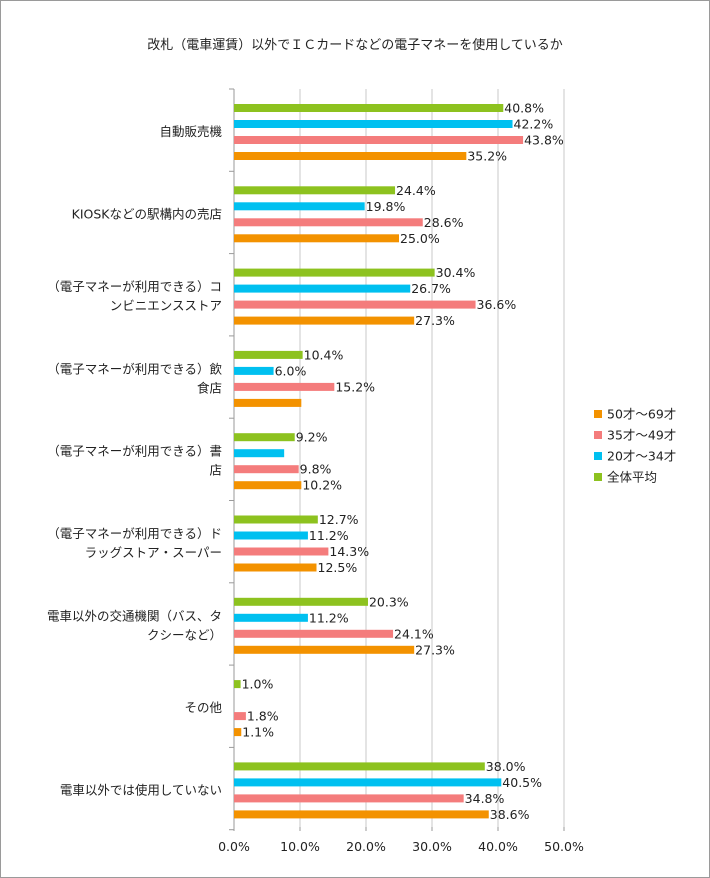 The height and width of the screenshot is (878, 710). What do you see at coordinates (414, 633) in the screenshot?
I see `value-label: 24.1%` at bounding box center [414, 633].